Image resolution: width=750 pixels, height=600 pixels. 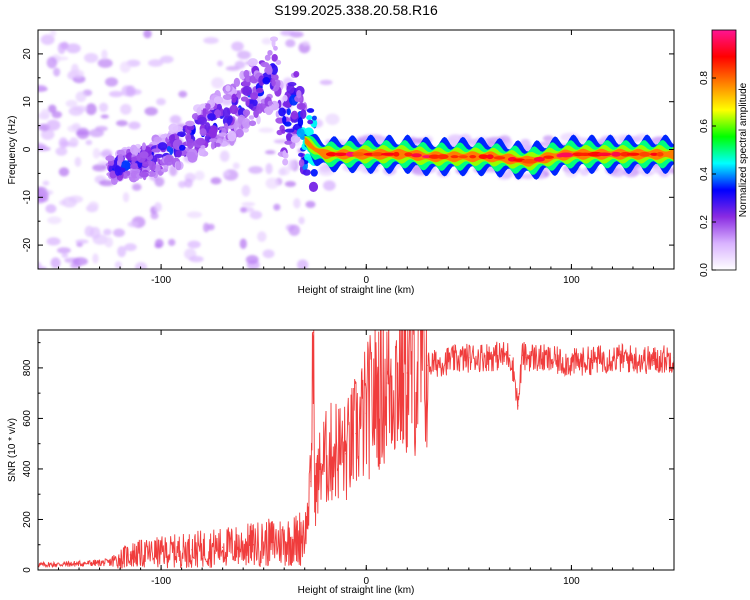 I want to click on y-tick-label: 600, so click(x=27, y=418).